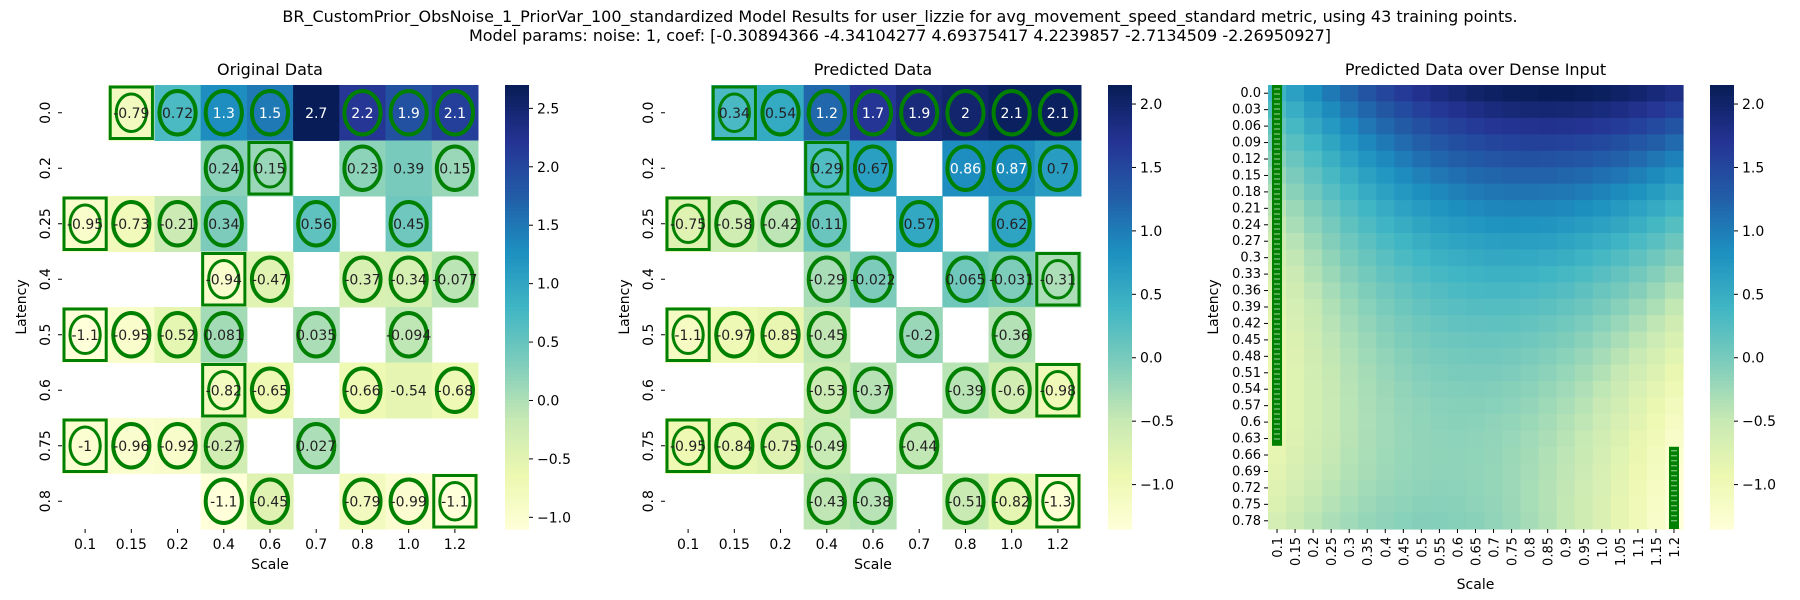 The width and height of the screenshot is (1800, 600). I want to click on cell-value-label: 0.67, so click(872, 169).